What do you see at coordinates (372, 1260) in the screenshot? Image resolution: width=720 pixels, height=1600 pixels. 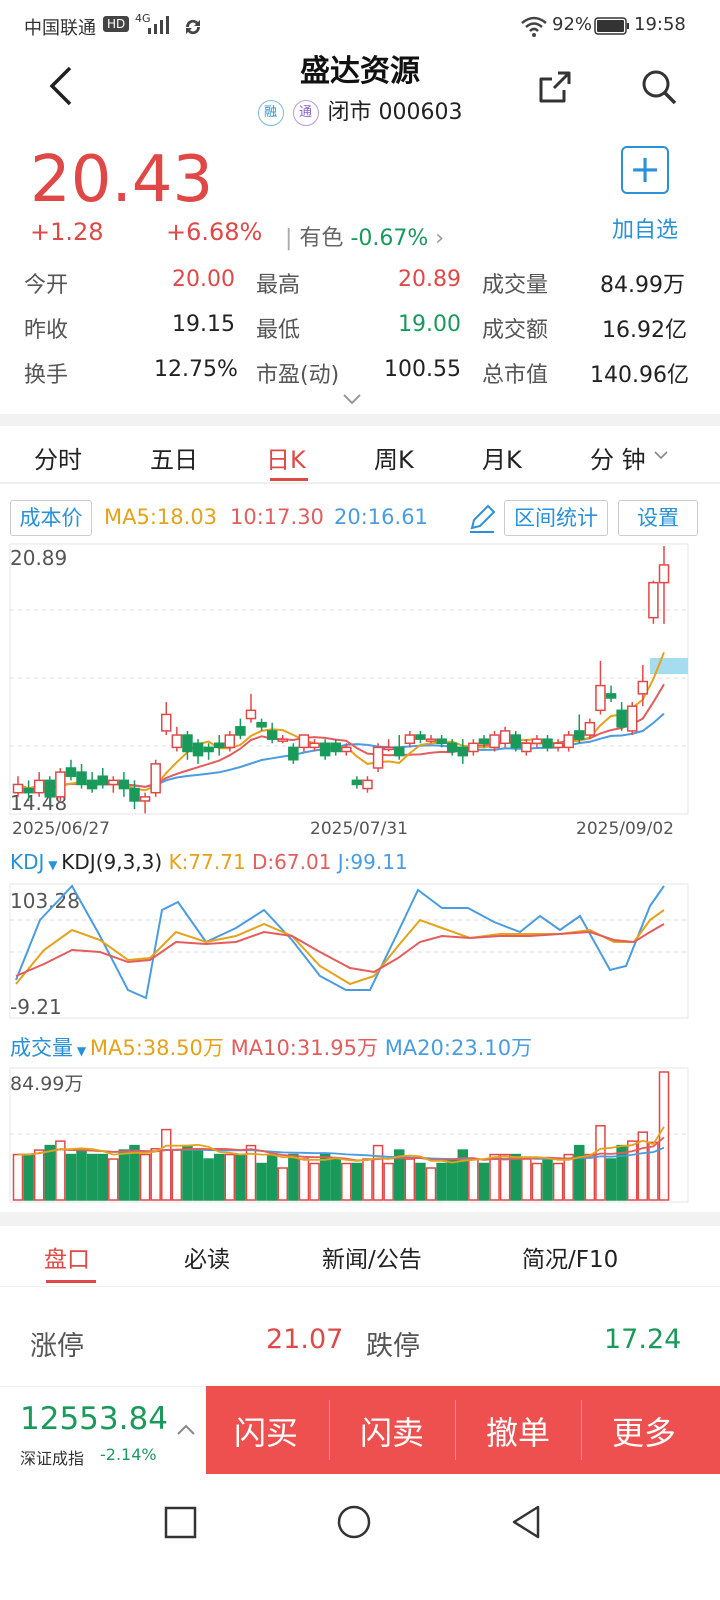 I see `tab-news: 新闻/公告` at bounding box center [372, 1260].